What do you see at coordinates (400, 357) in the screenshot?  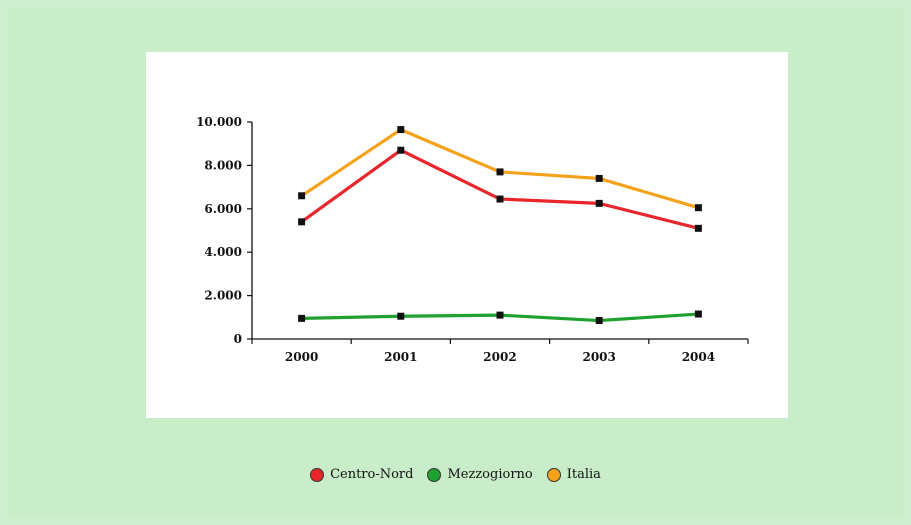 I see `x-tick-label: 2001` at bounding box center [400, 357].